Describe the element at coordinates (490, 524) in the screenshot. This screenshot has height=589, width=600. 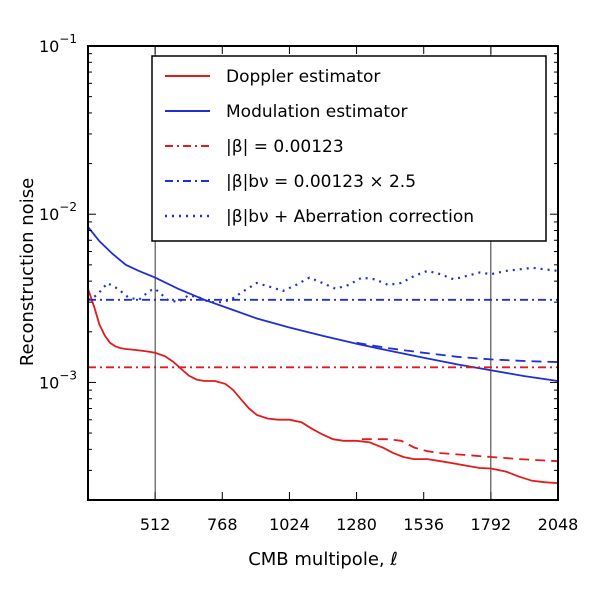
I see `x-tick-label: 1792` at that location.